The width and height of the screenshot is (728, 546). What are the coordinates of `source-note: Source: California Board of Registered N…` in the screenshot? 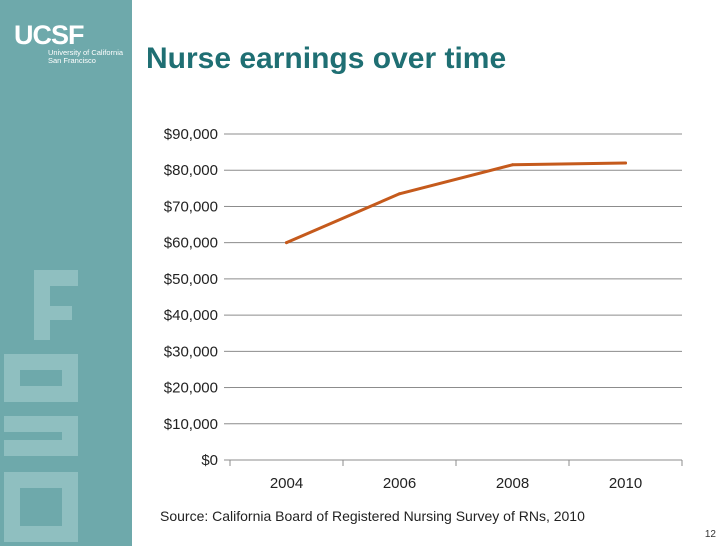 It's located at (372, 516).